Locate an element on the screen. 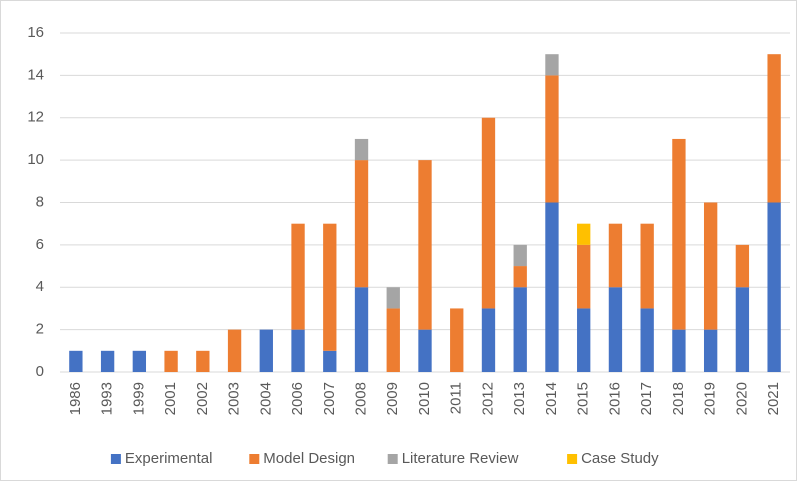 The image size is (800, 482). x-tick-label: 2014 is located at coordinates (551, 398).